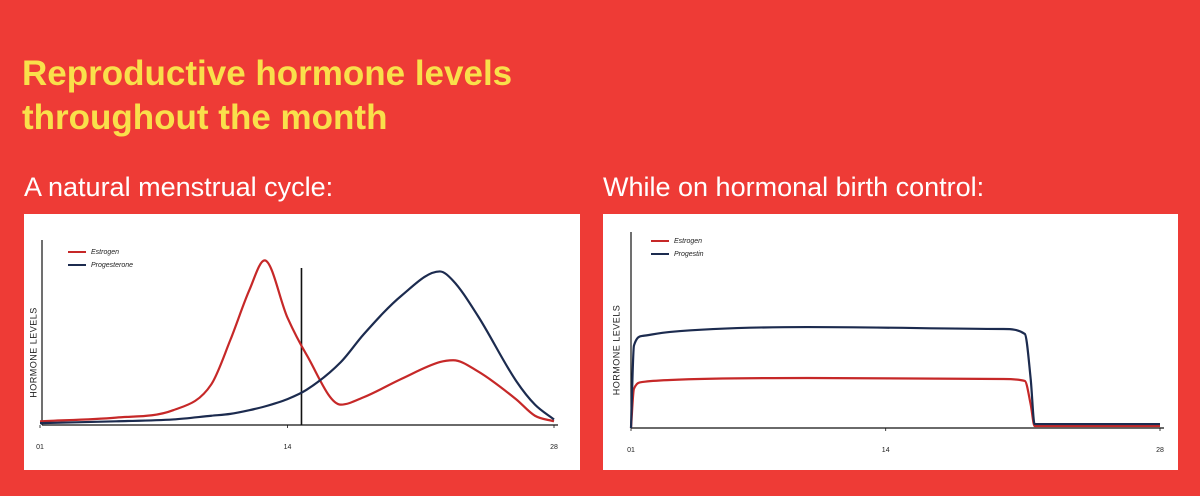 The image size is (1200, 496). What do you see at coordinates (794, 187) in the screenshot?
I see `chart-title: While on hormonal birth control:` at bounding box center [794, 187].